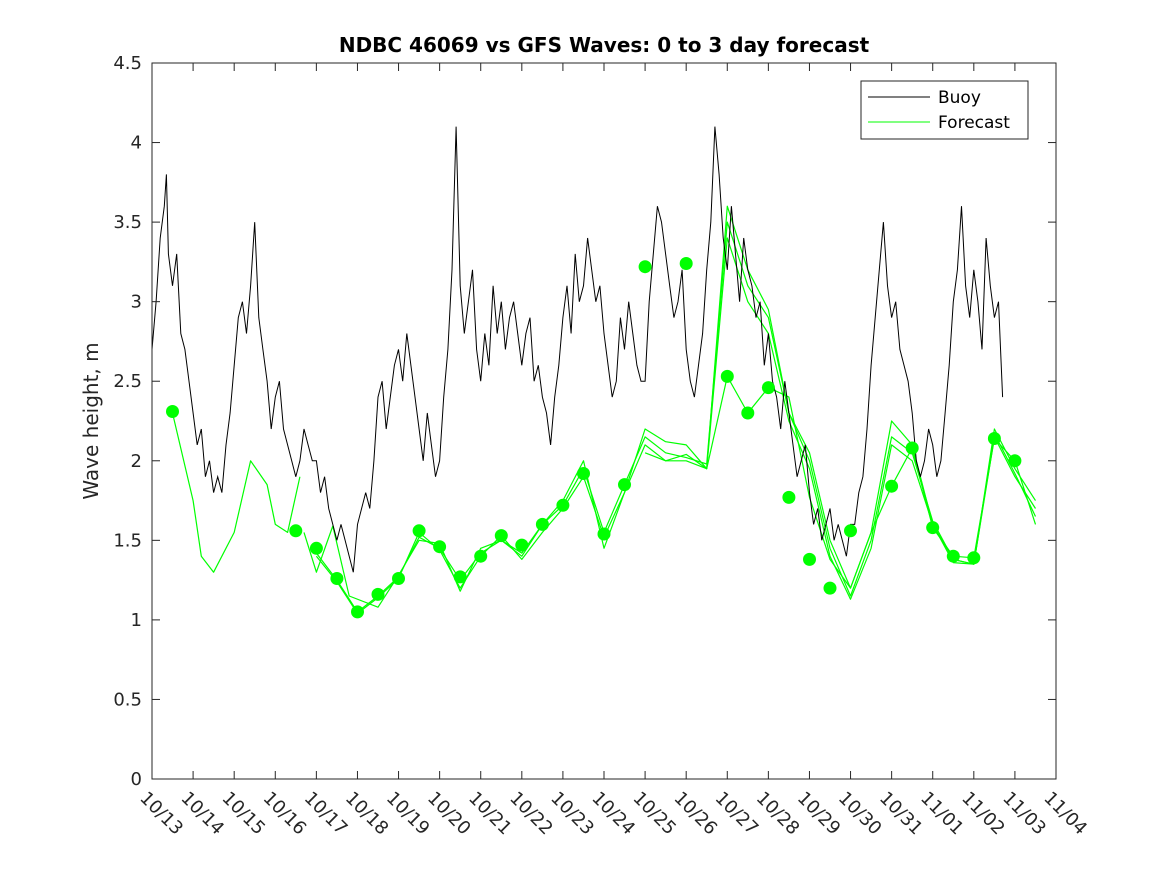  What do you see at coordinates (91, 420) in the screenshot?
I see `y-axis-label: Wave height, m` at bounding box center [91, 420].